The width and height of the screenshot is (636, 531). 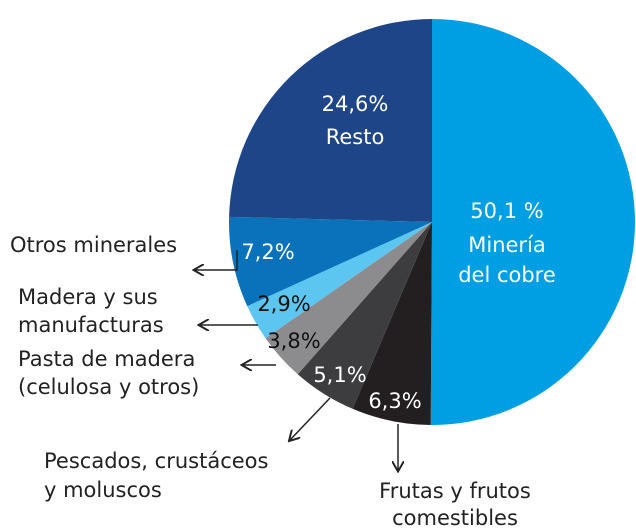 I want to click on category-label: manufacturas, so click(x=91, y=325).